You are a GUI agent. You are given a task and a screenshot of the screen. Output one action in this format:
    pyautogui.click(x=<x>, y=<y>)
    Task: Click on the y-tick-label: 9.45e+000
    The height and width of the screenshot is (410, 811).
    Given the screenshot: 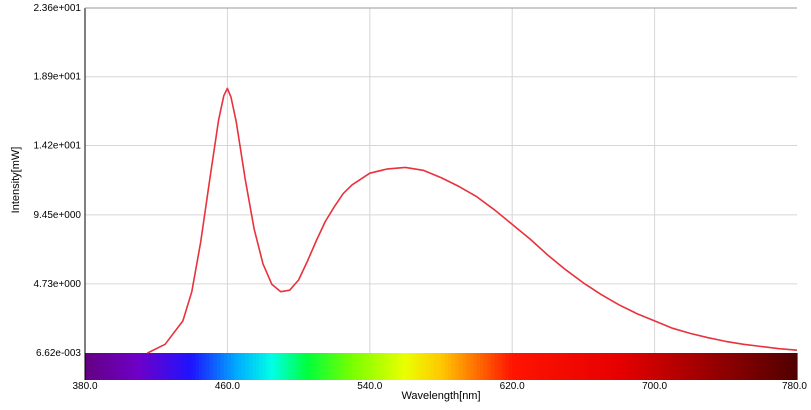 What is the action you would take?
    pyautogui.click(x=57, y=215)
    